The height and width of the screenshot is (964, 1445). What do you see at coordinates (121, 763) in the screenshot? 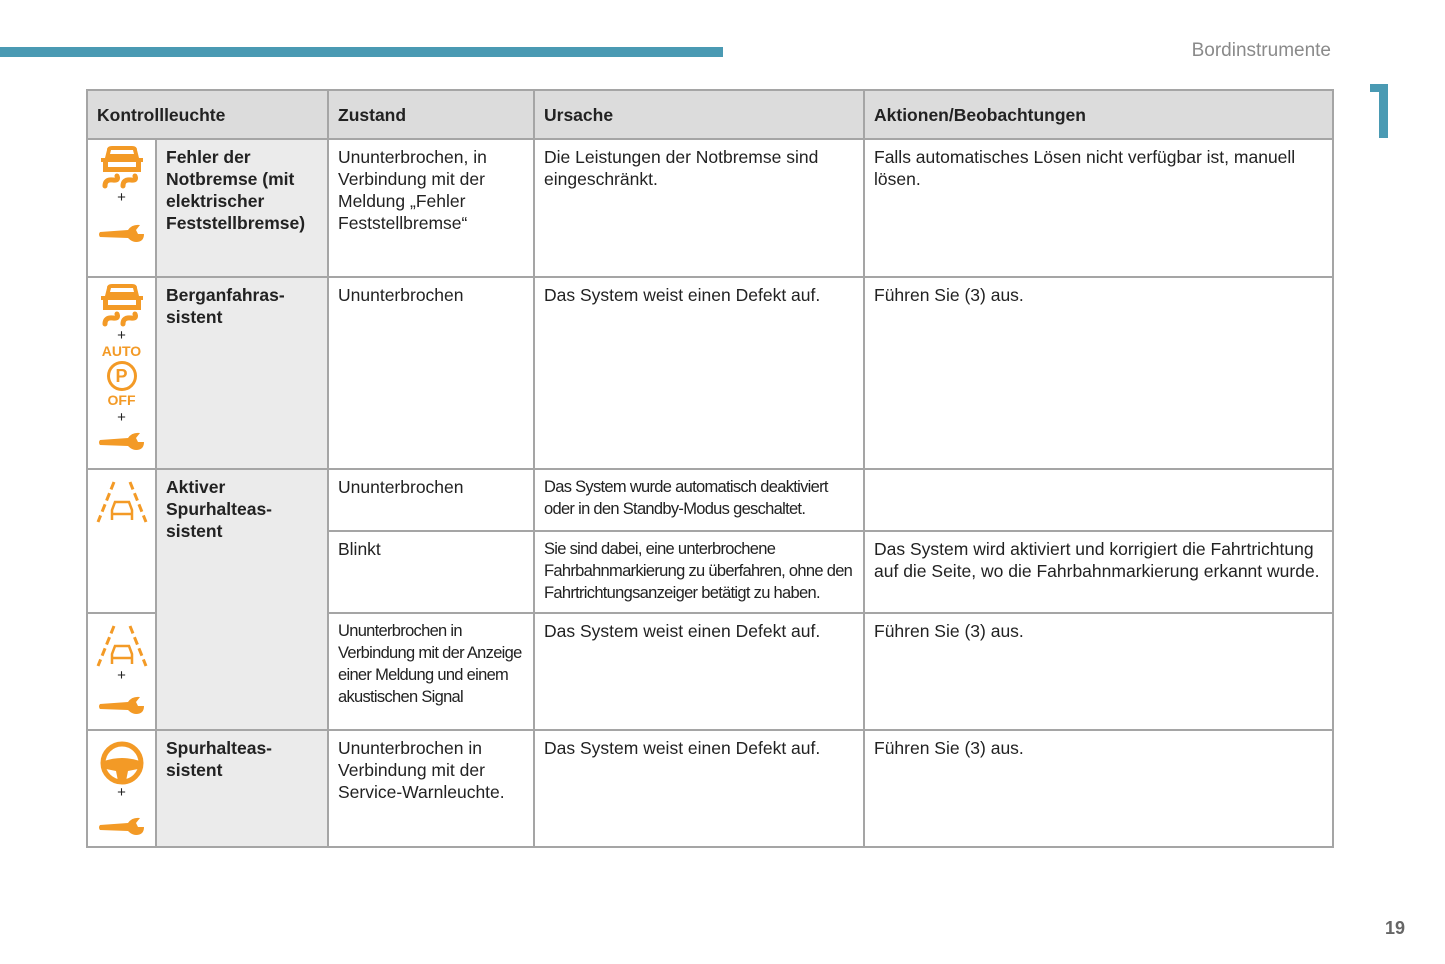
I see `steering-wheel-icon` at bounding box center [121, 763].